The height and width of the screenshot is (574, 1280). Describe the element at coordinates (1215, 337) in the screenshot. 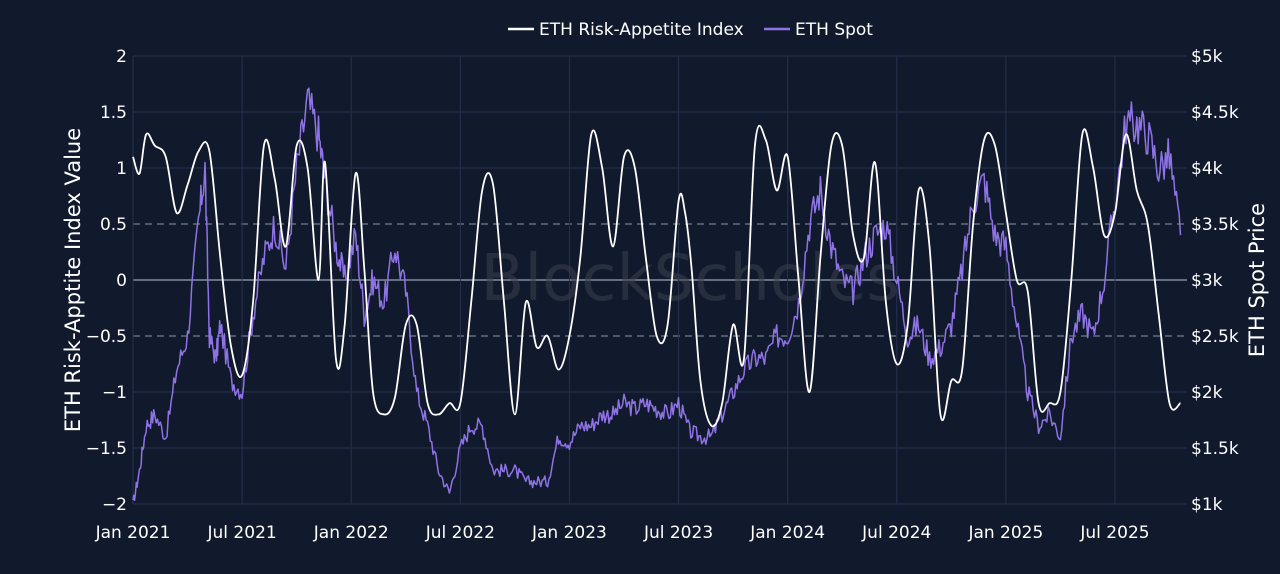

I see `y-right-tick-5: $2.5k` at that location.